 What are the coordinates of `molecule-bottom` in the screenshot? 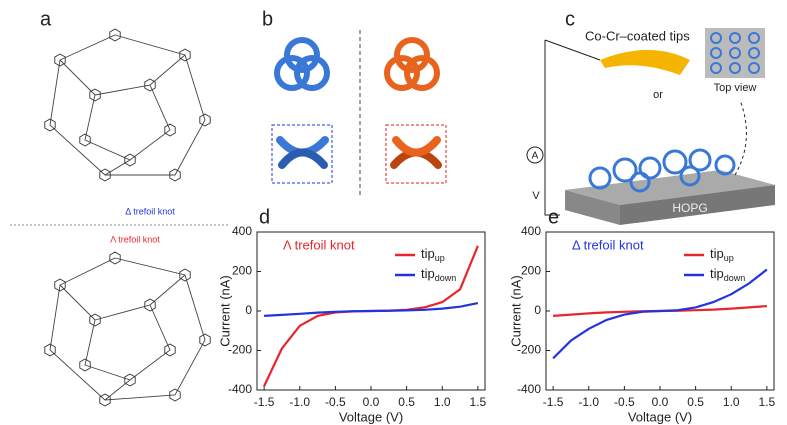 It's located at (127, 329).